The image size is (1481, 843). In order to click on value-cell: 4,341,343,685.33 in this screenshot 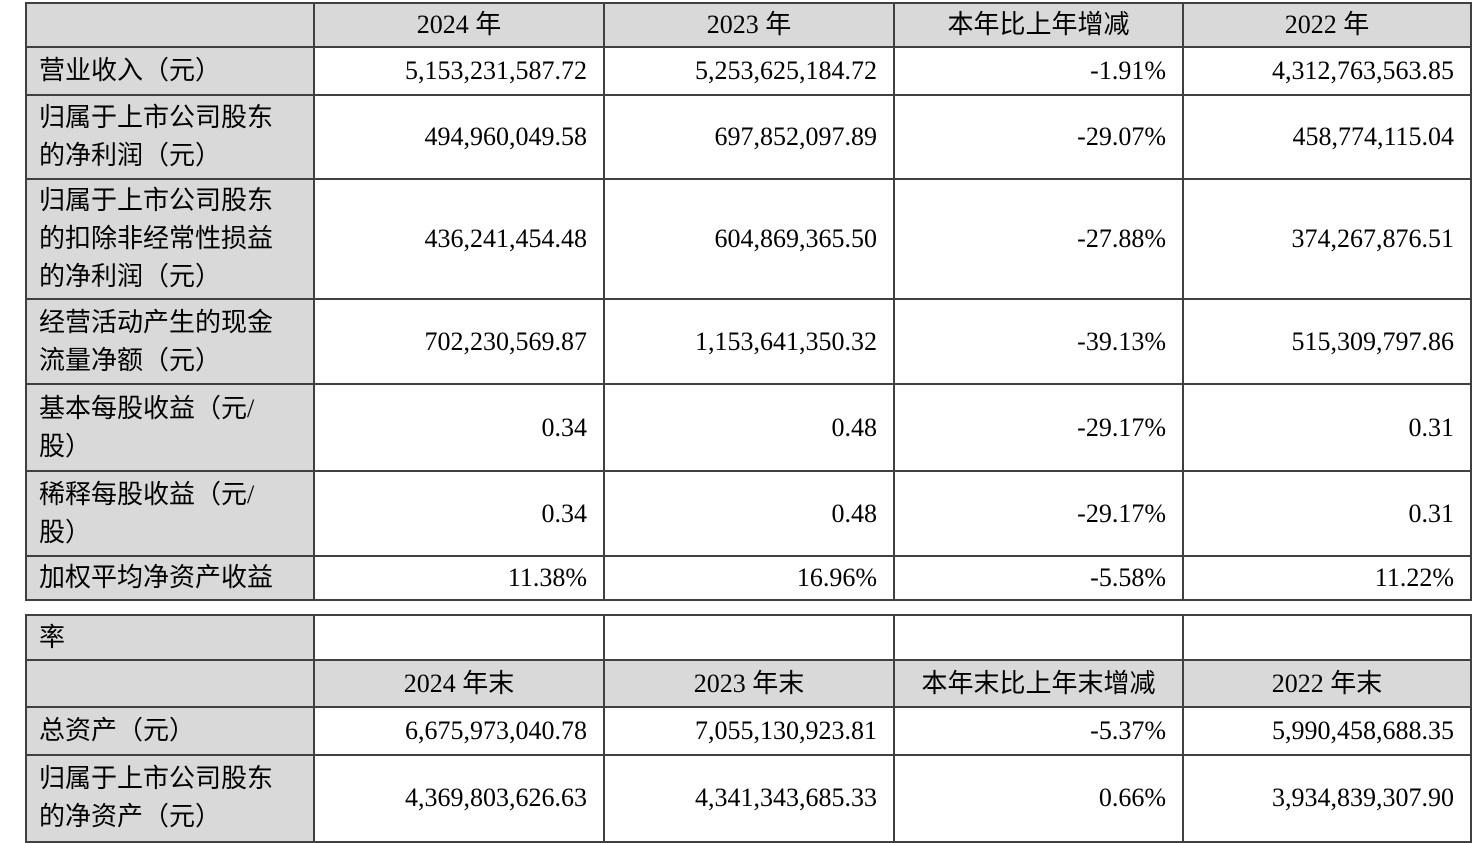, I will do `click(749, 798)`.